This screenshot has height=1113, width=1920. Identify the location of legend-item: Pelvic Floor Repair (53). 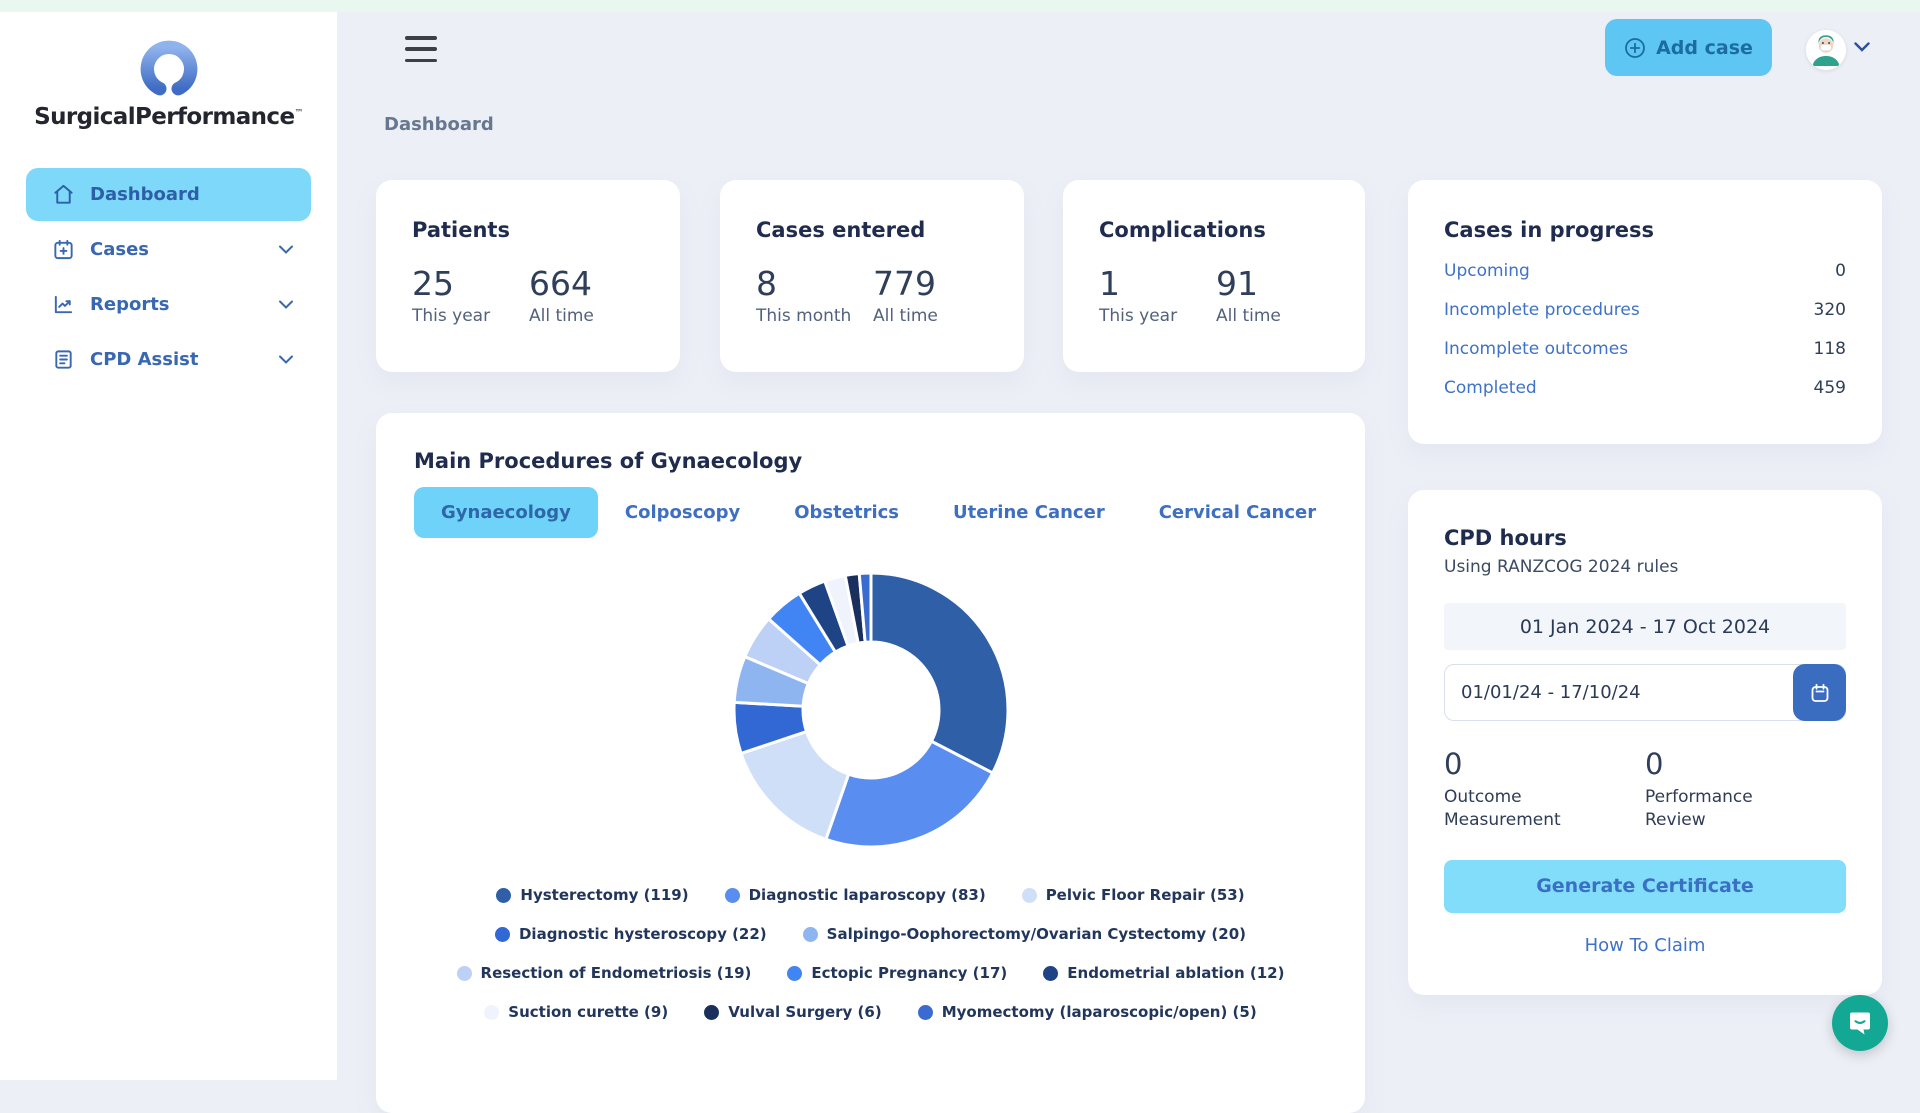
(1133, 895).